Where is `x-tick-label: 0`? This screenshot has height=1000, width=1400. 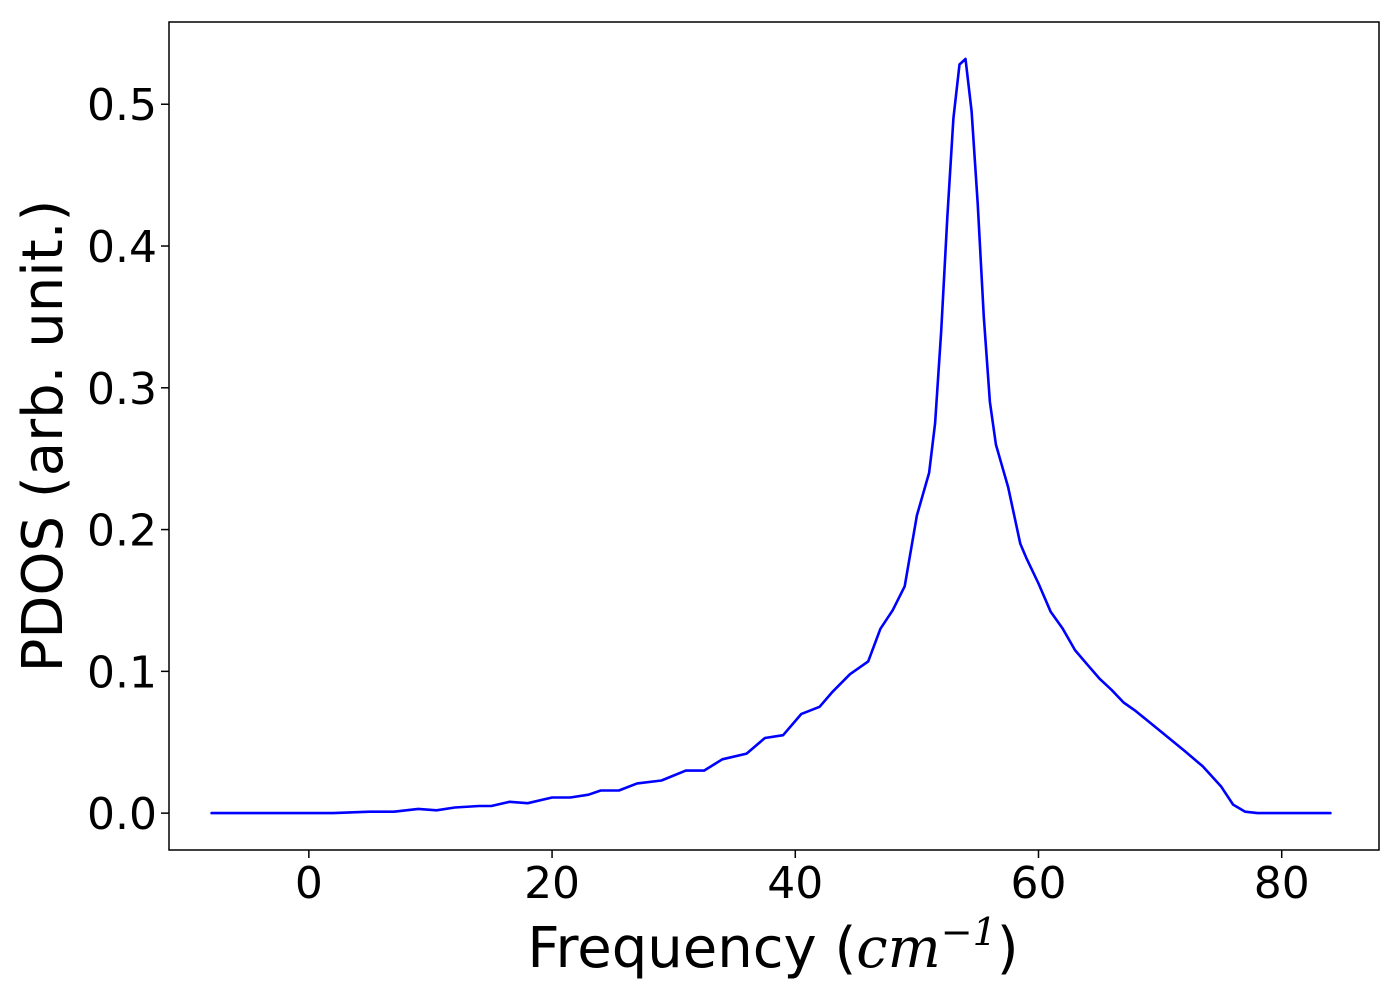
x-tick-label: 0 is located at coordinates (309, 883).